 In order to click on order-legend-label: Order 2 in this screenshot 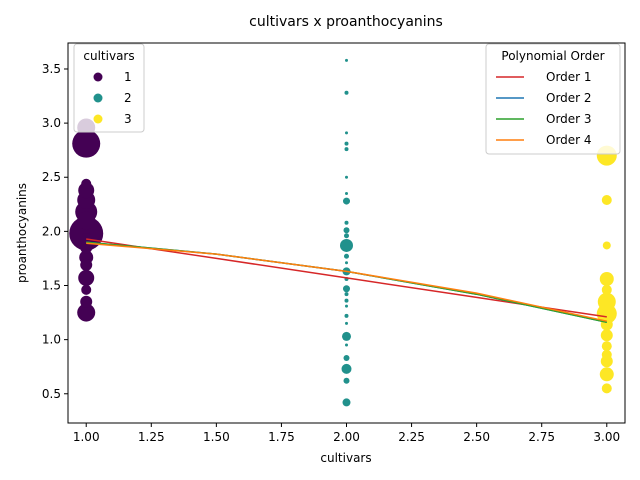, I will do `click(569, 98)`.